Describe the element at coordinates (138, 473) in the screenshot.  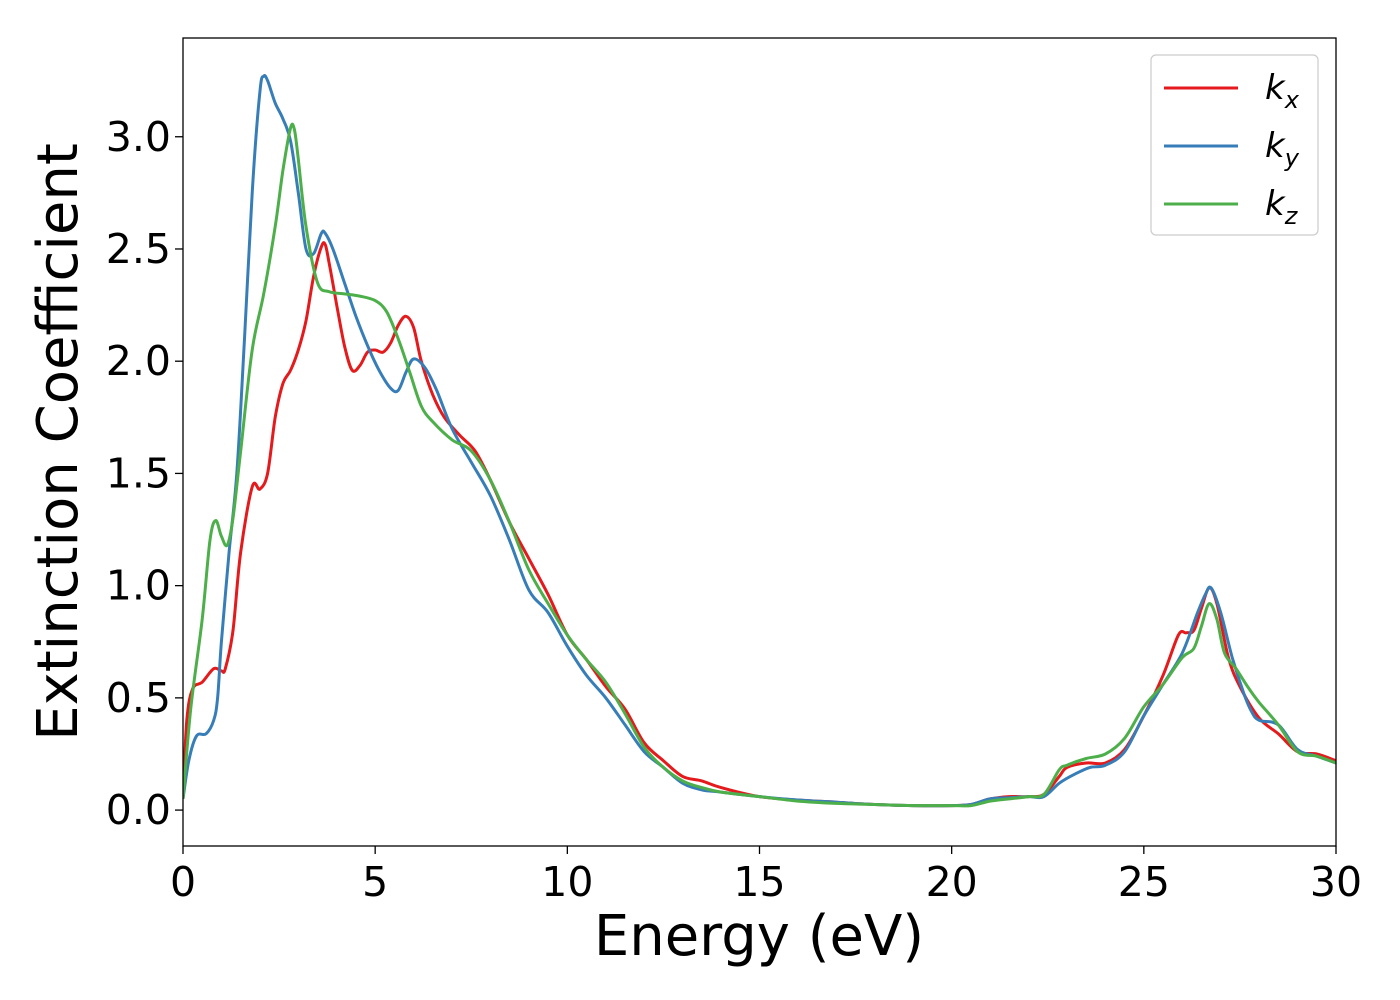
I see `y-tick-label: 1.5` at that location.